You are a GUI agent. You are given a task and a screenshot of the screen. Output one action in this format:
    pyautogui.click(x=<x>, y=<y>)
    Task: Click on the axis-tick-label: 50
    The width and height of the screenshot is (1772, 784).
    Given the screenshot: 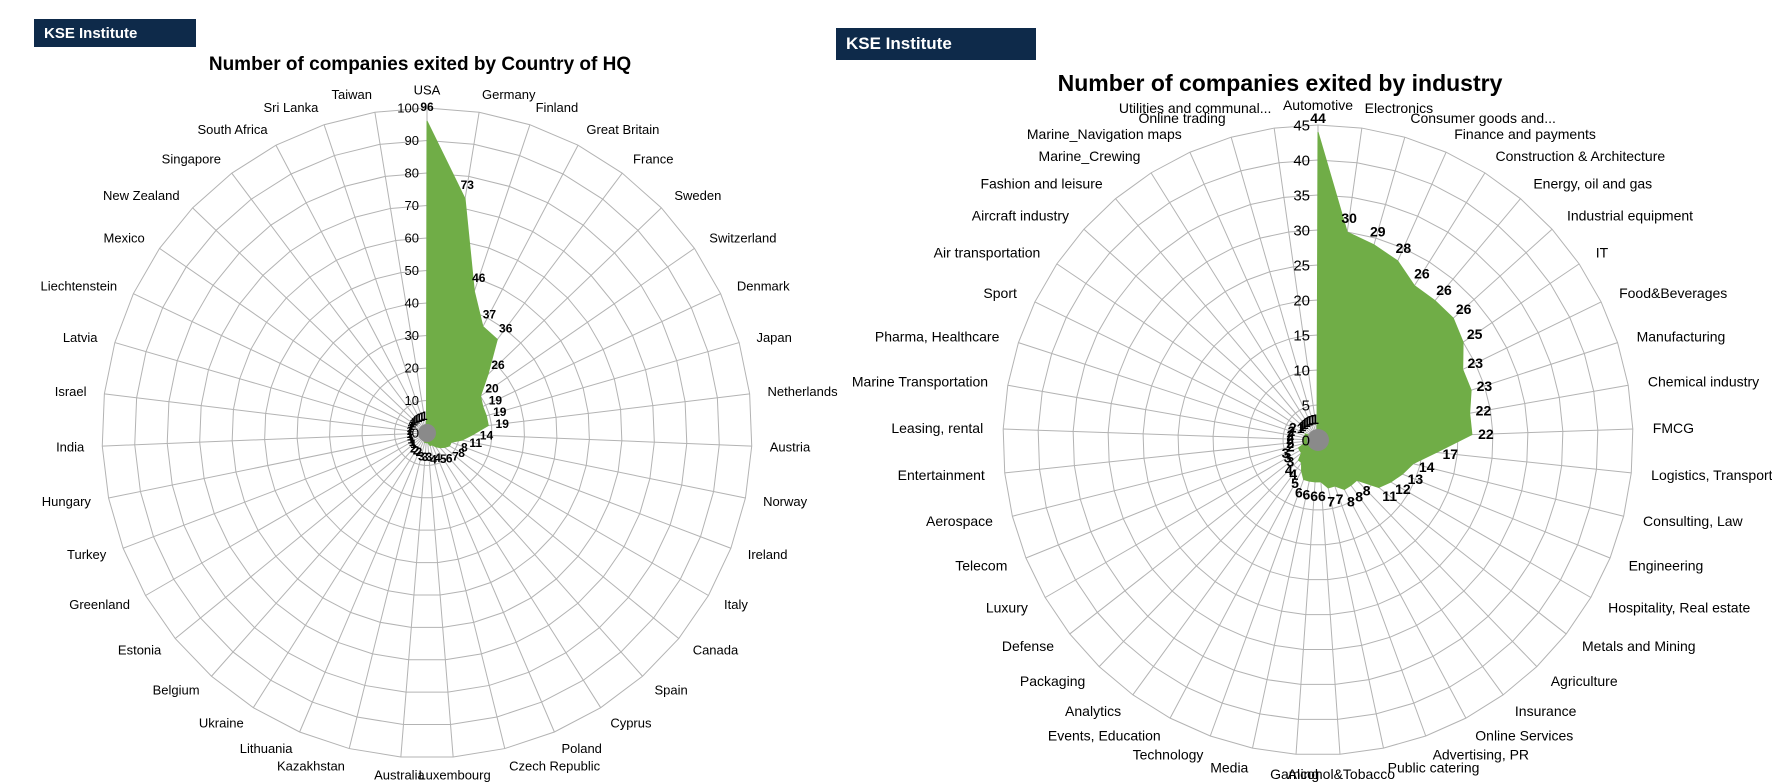 What is the action you would take?
    pyautogui.click(x=412, y=270)
    